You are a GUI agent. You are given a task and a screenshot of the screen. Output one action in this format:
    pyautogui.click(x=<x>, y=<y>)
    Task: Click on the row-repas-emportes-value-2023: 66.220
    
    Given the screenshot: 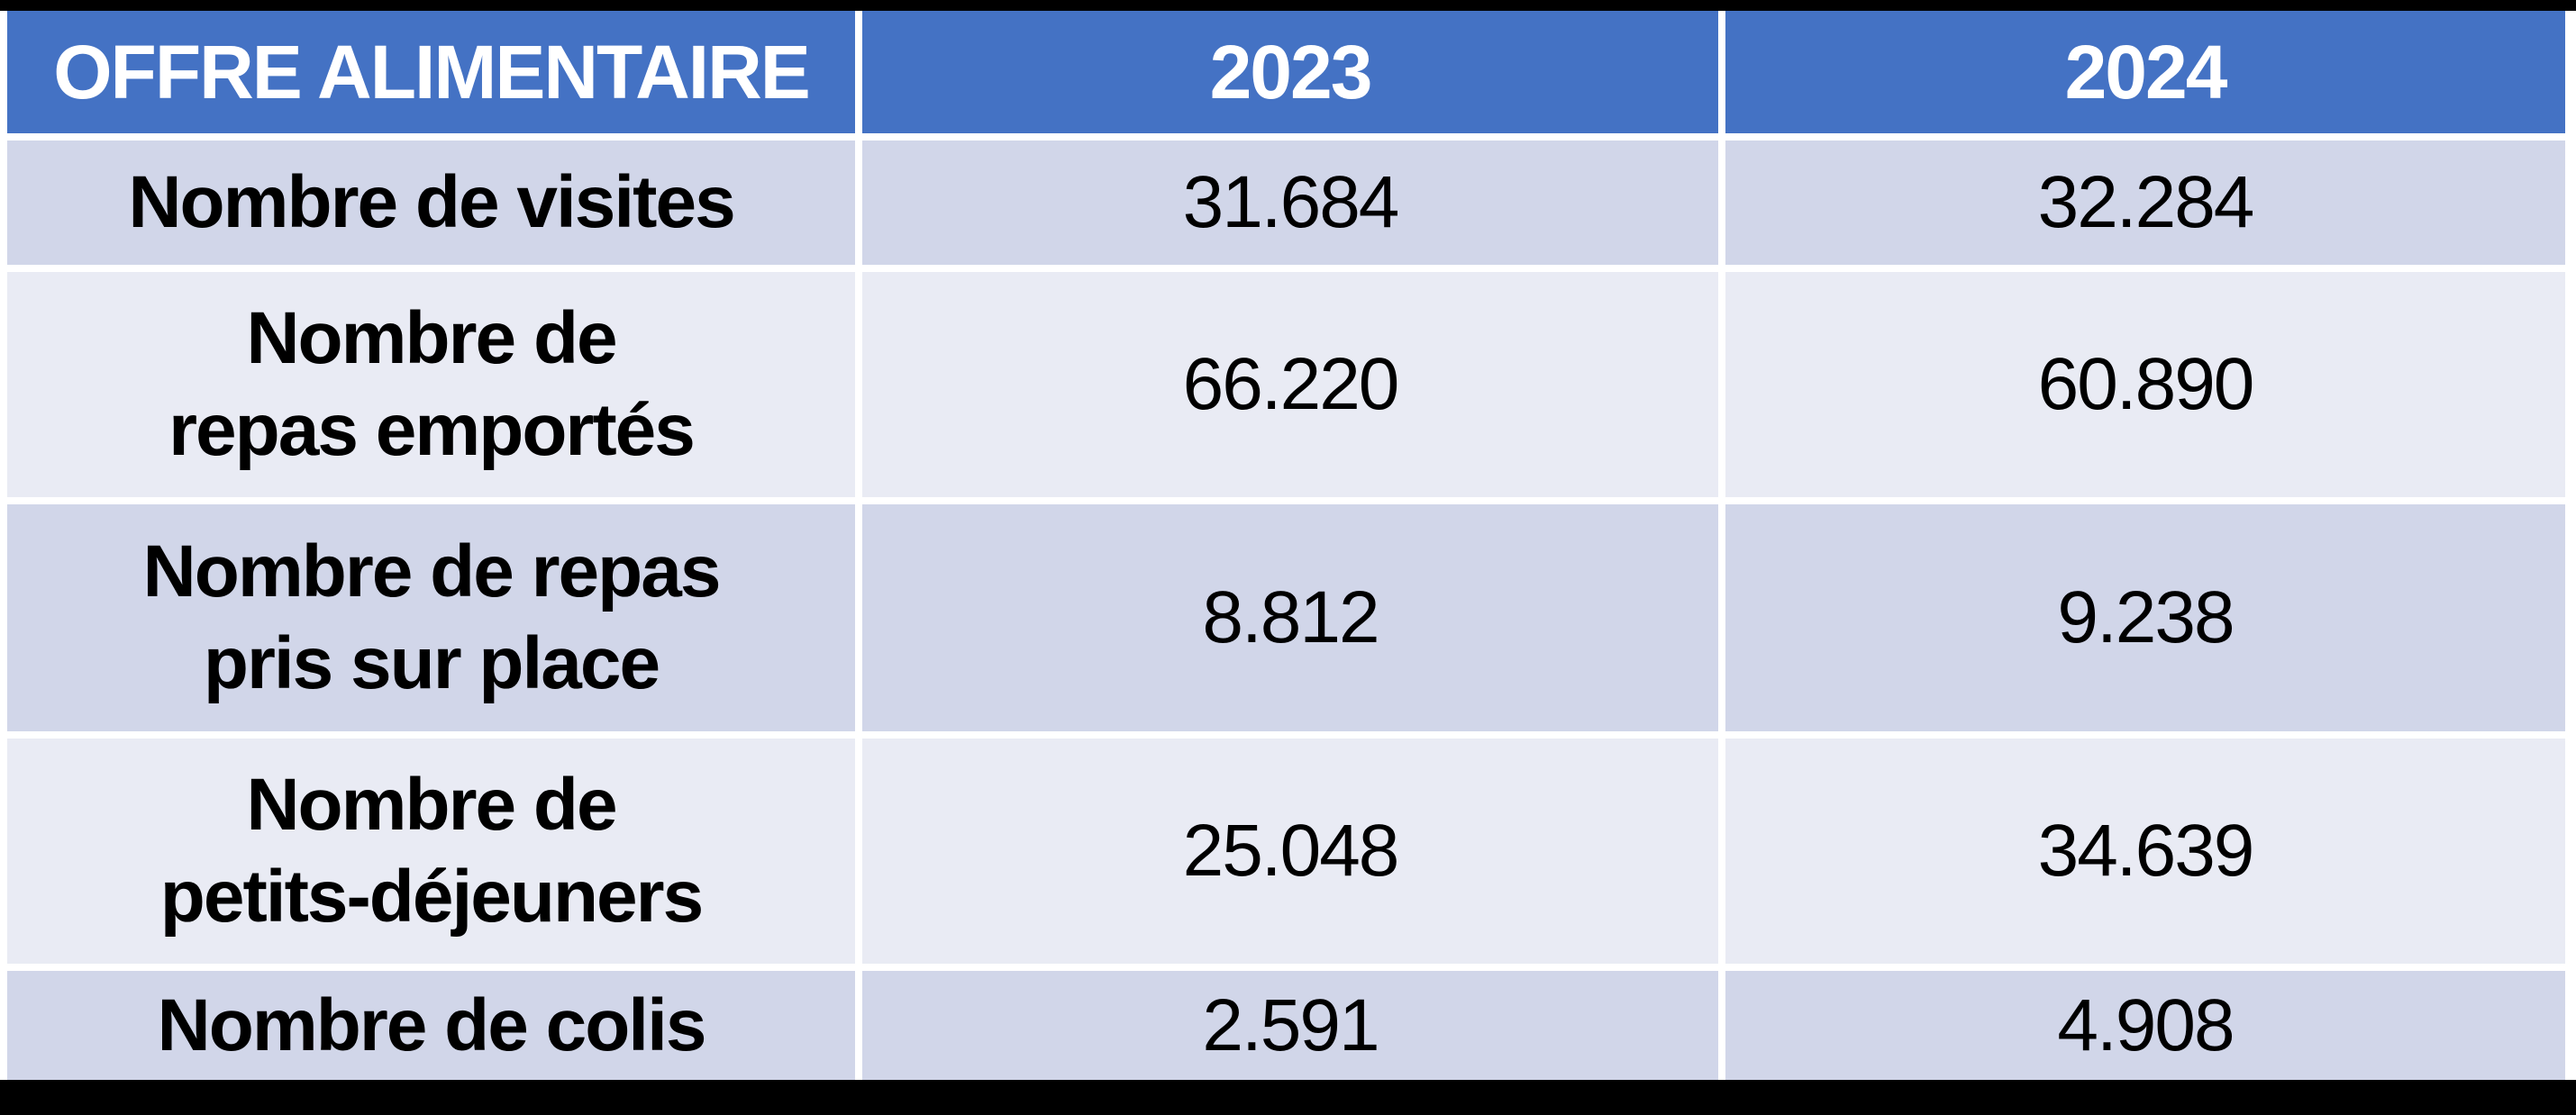 What is the action you would take?
    pyautogui.click(x=1290, y=384)
    